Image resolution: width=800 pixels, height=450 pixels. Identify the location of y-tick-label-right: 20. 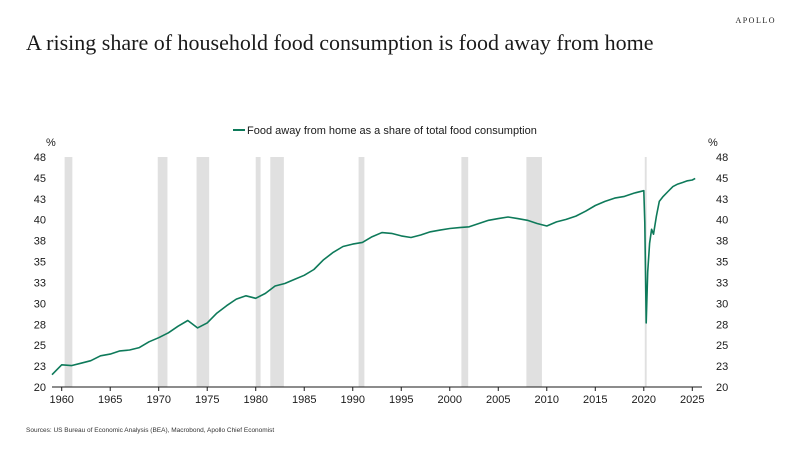
(722, 388).